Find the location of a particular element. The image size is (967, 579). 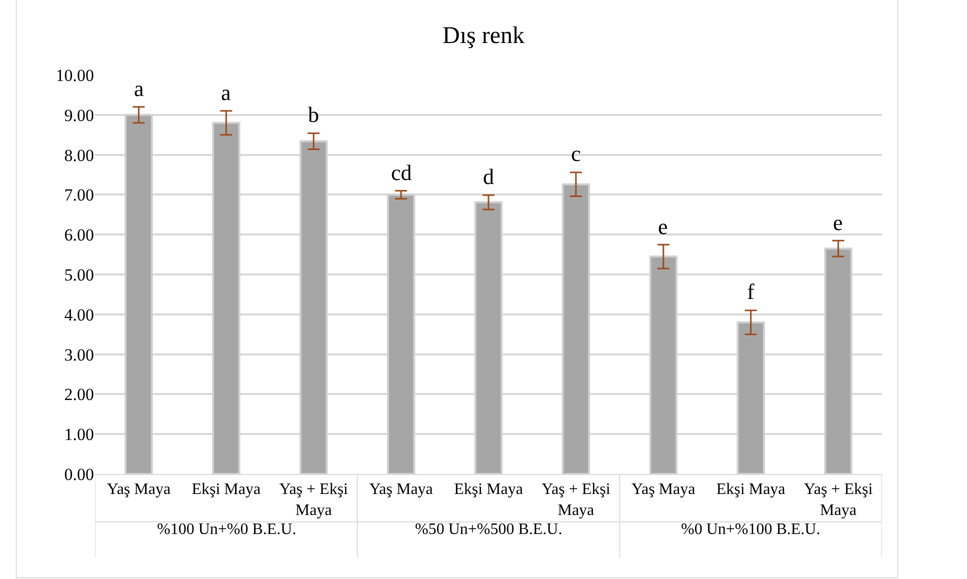

y-tick-label: 9.00 is located at coordinates (79, 115).